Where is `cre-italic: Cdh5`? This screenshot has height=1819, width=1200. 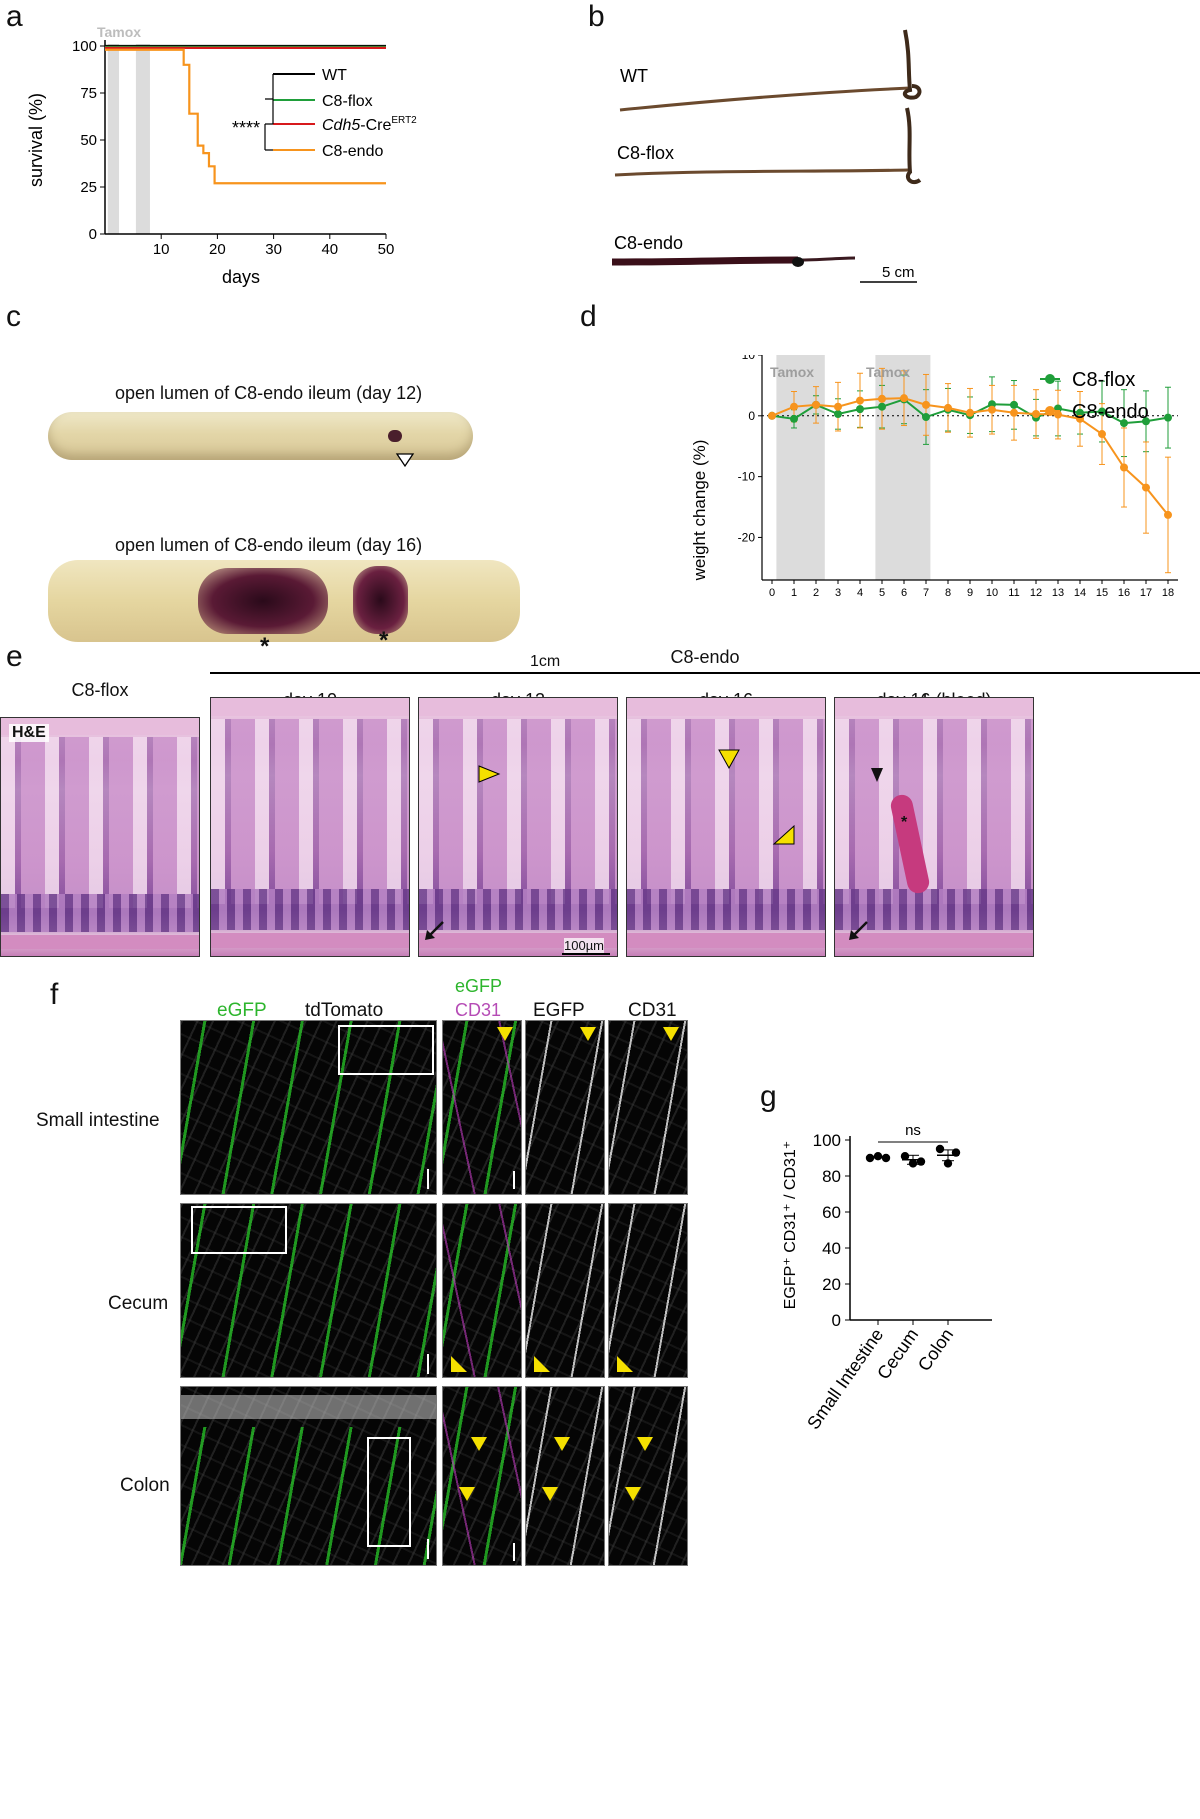 cre-italic: Cdh5 is located at coordinates (341, 125).